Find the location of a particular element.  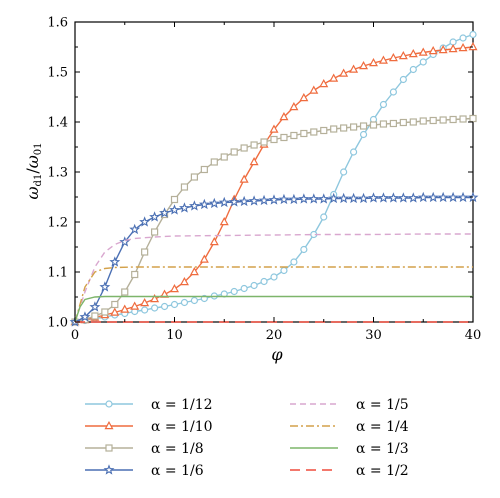

y-tick-label: 1.6 is located at coordinates (57, 23).